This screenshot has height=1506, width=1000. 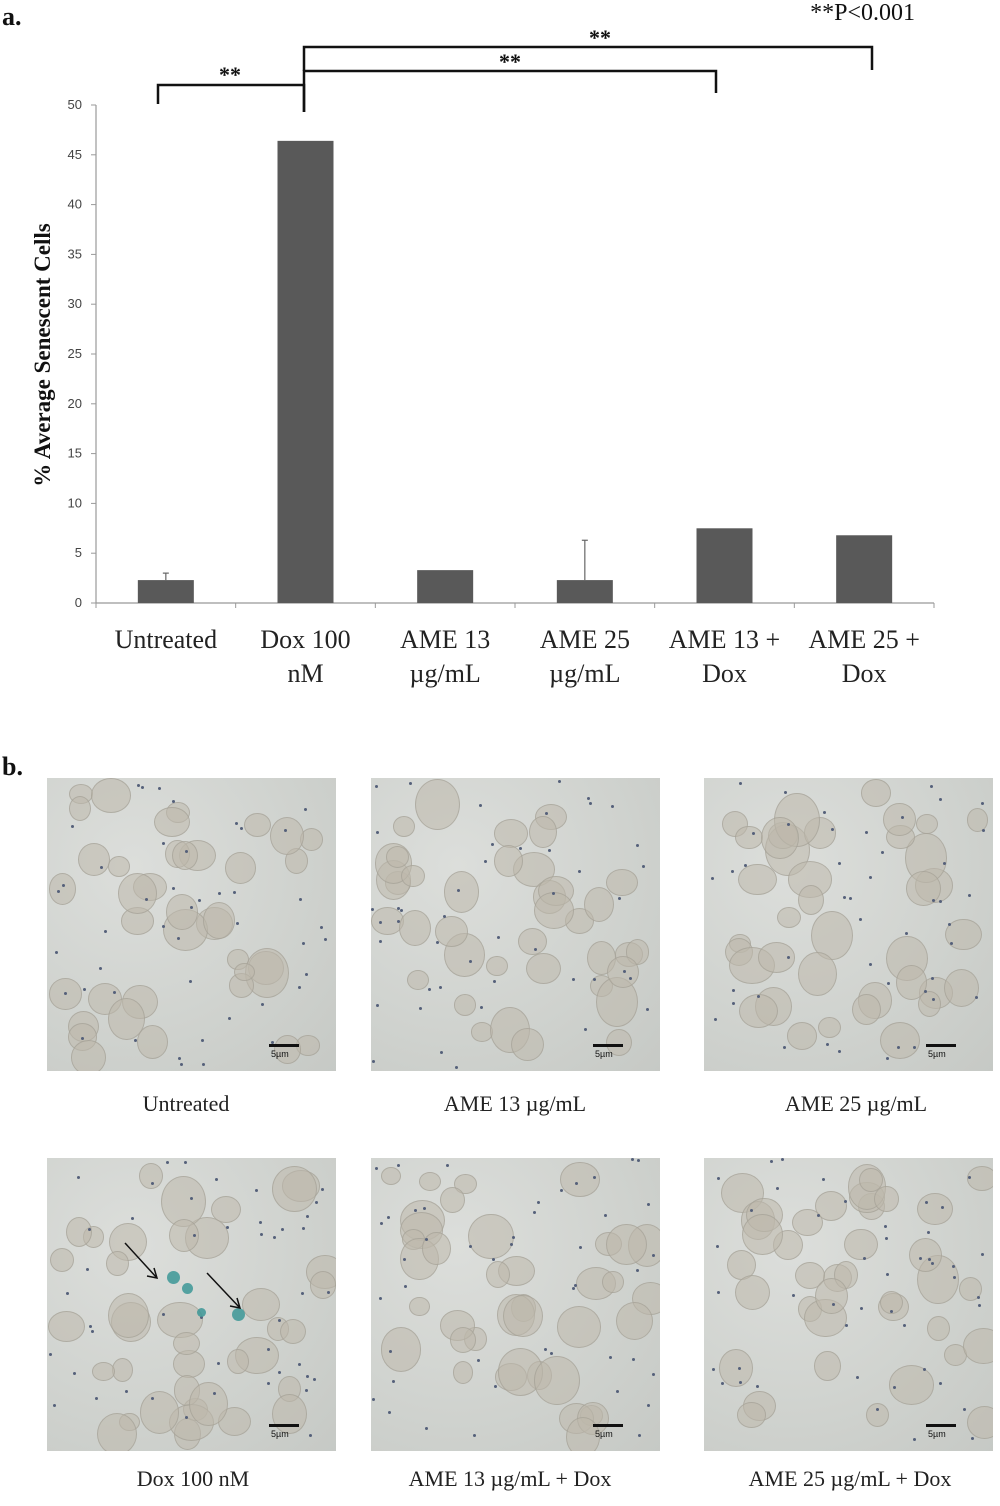 I want to click on y-tick-label: 50, so click(x=75, y=104).